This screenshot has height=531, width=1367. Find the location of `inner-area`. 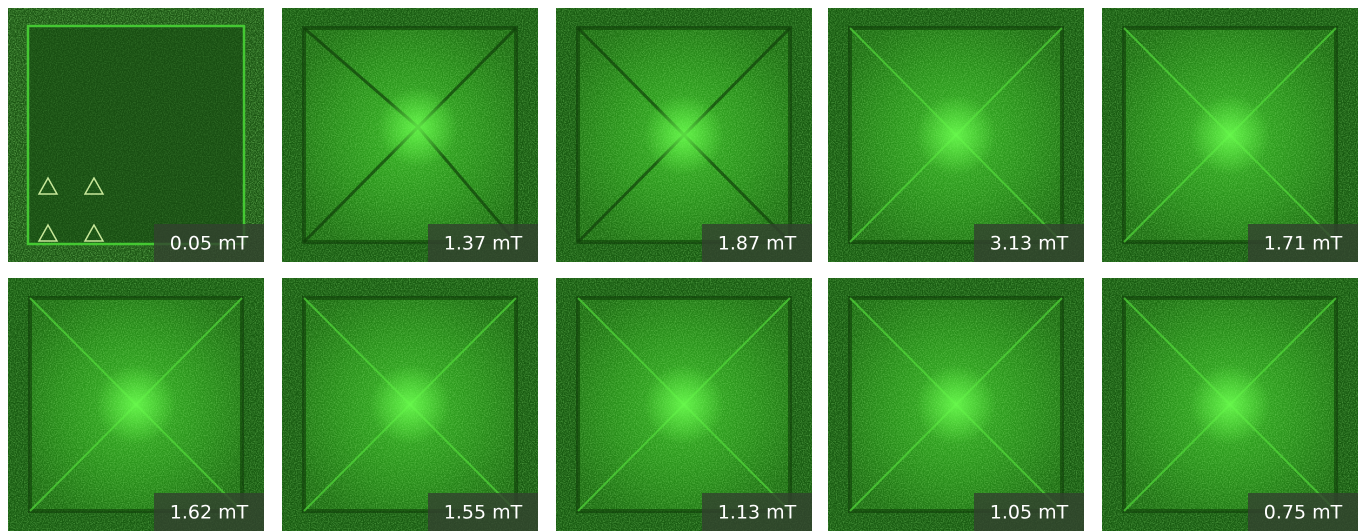

inner-area is located at coordinates (136, 135).